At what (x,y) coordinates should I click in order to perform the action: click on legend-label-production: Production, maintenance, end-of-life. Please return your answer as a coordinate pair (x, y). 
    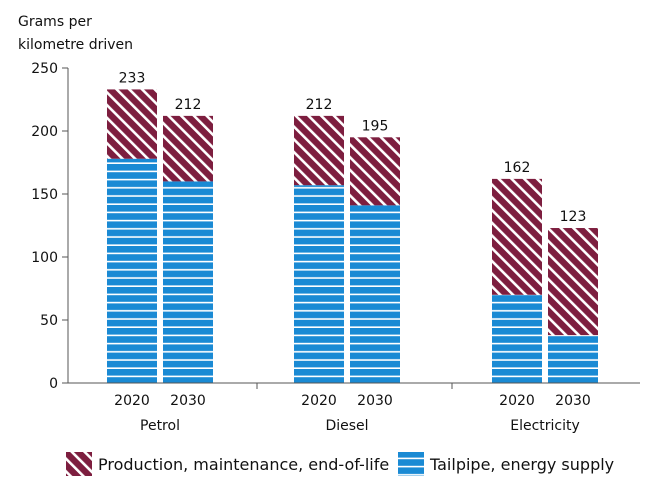
    Looking at the image, I should click on (243, 464).